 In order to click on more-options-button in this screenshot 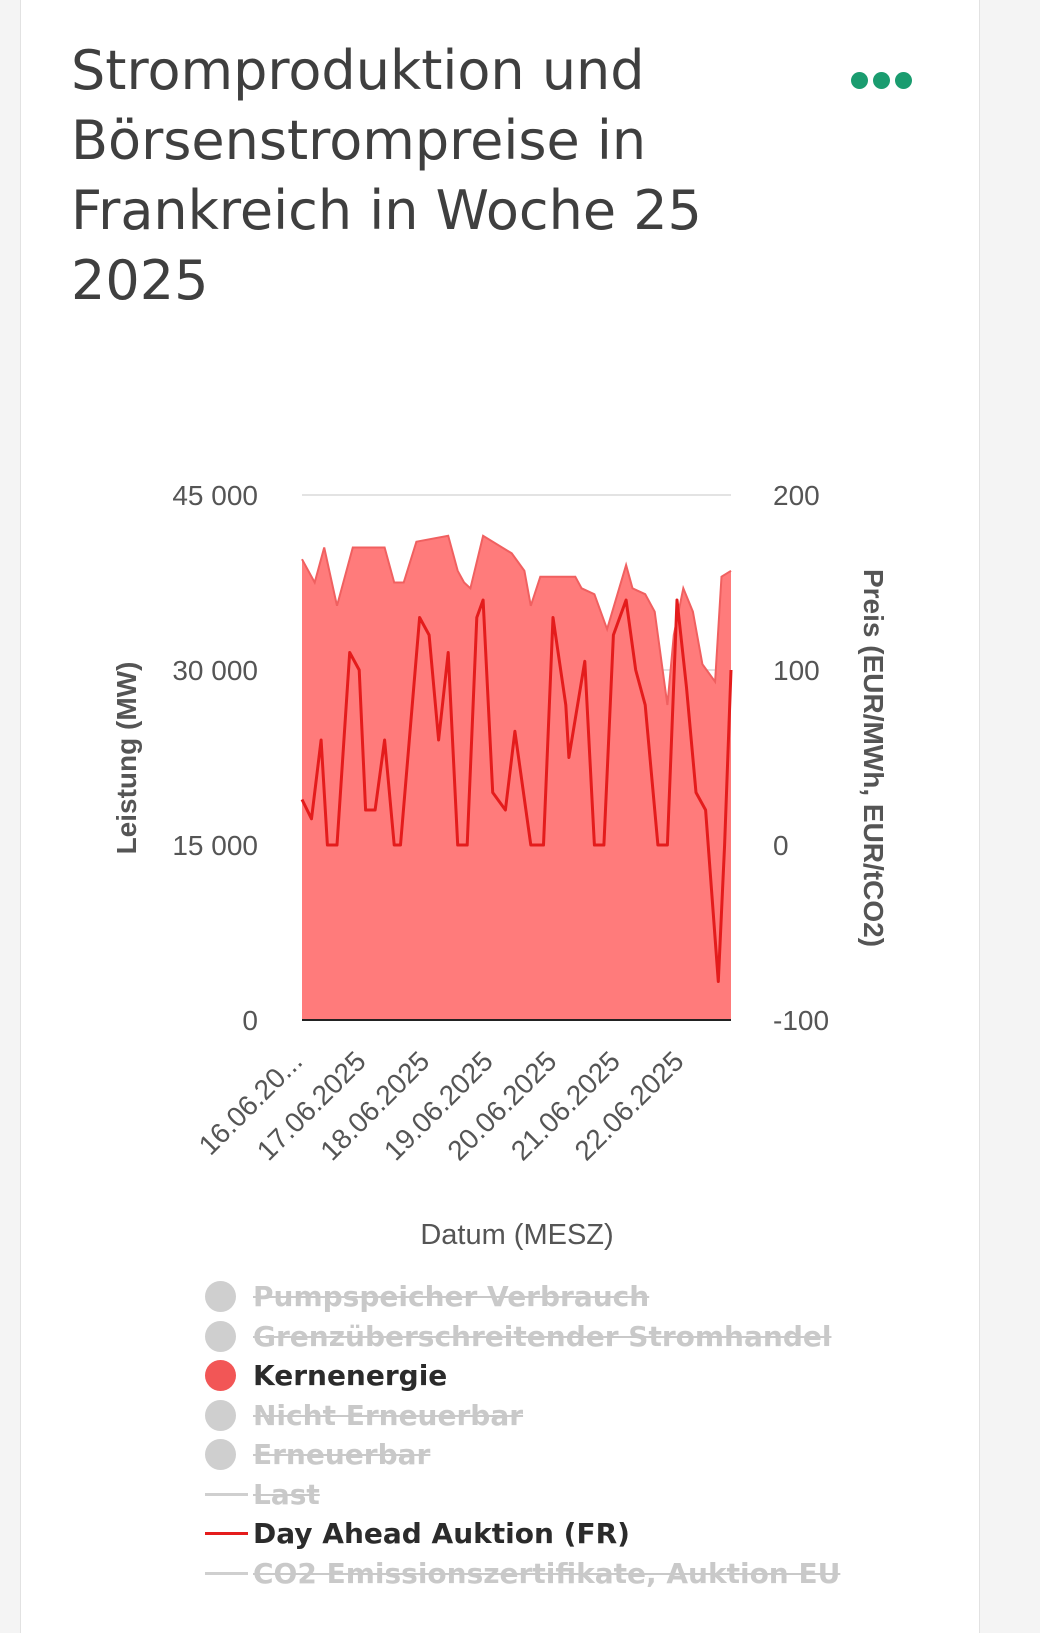, I will do `click(886, 80)`.